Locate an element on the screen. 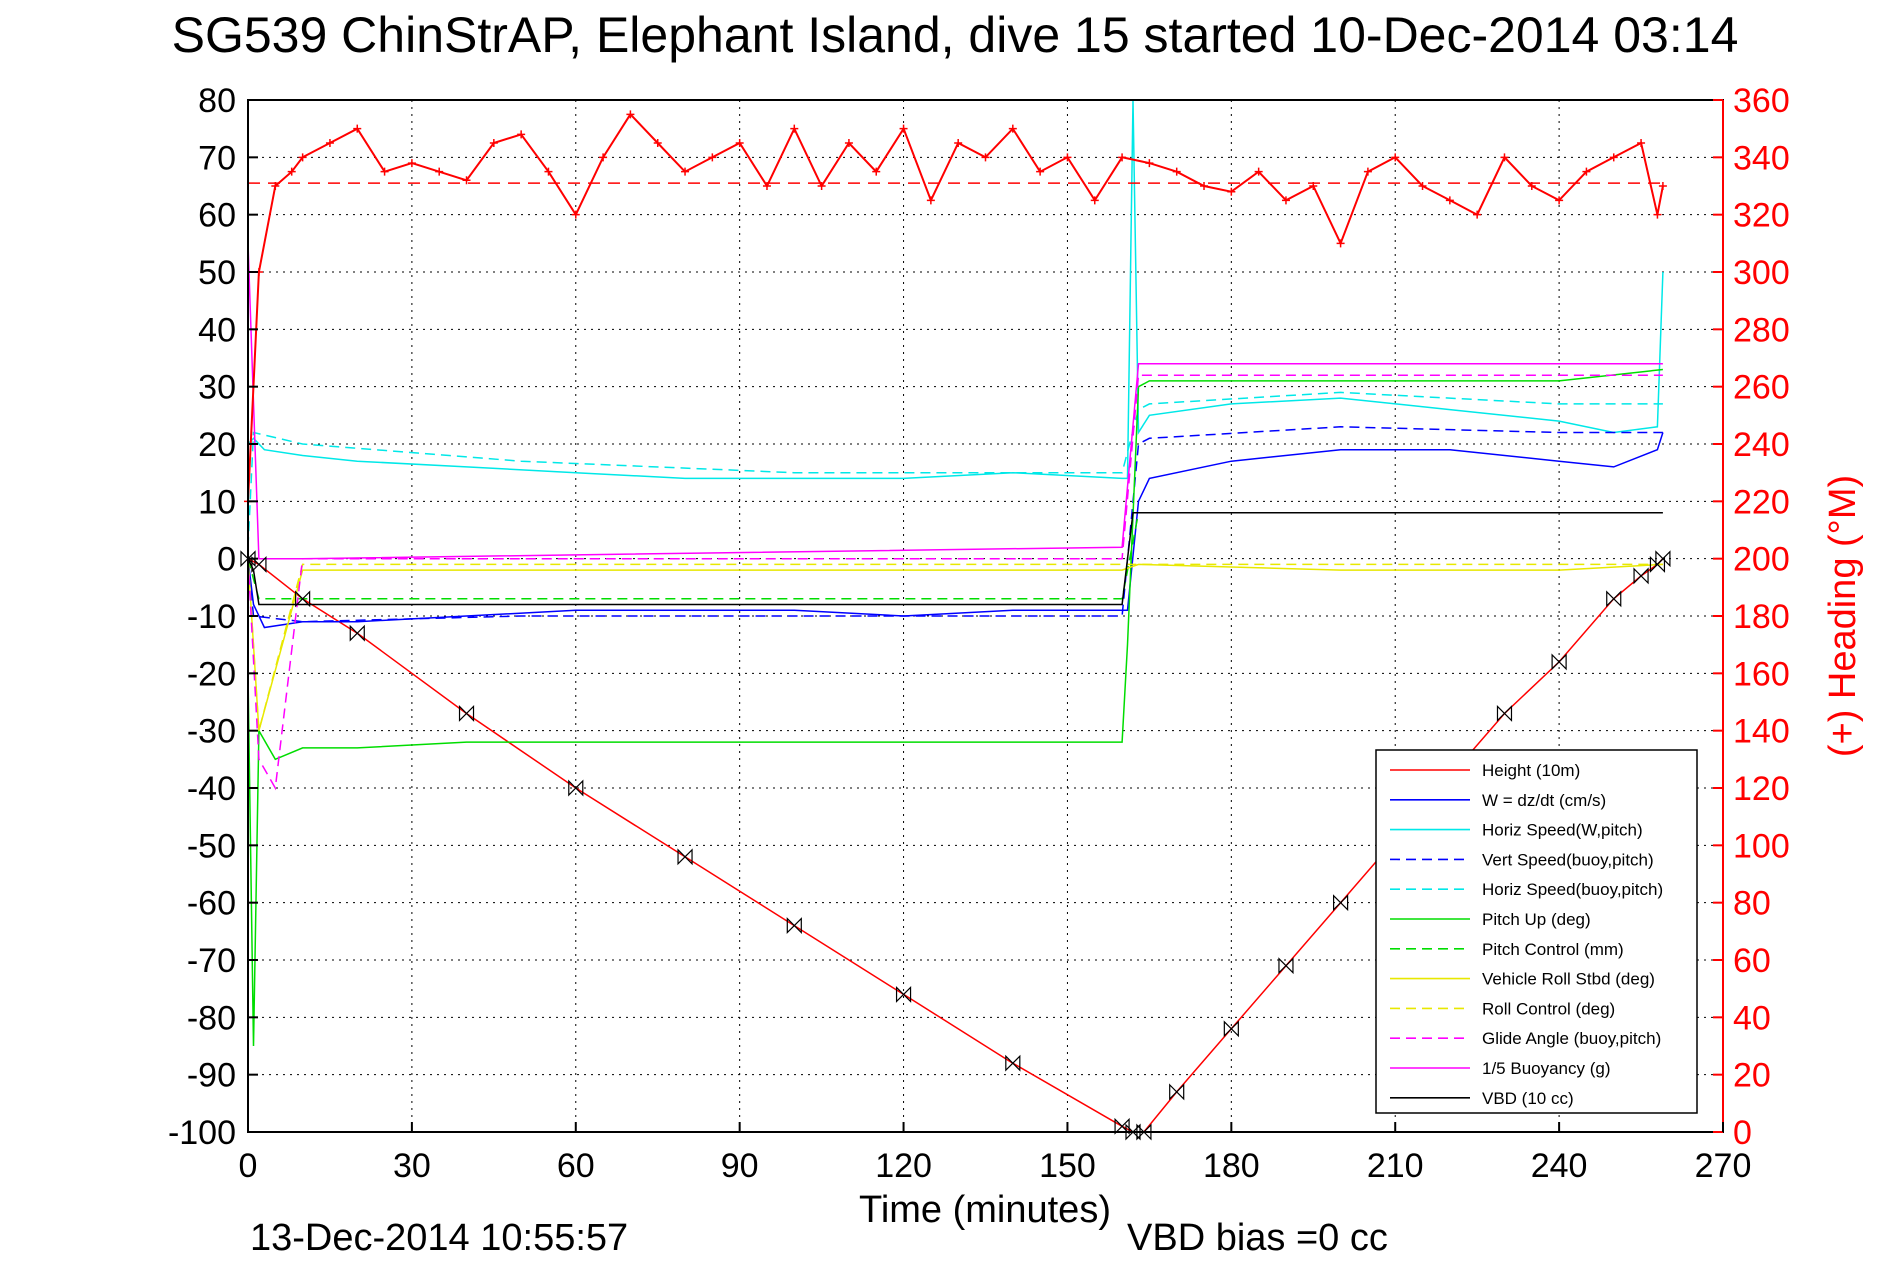 Image resolution: width=1891 pixels, height=1262 pixels. y-tick-label-right: 180 is located at coordinates (1761, 617).